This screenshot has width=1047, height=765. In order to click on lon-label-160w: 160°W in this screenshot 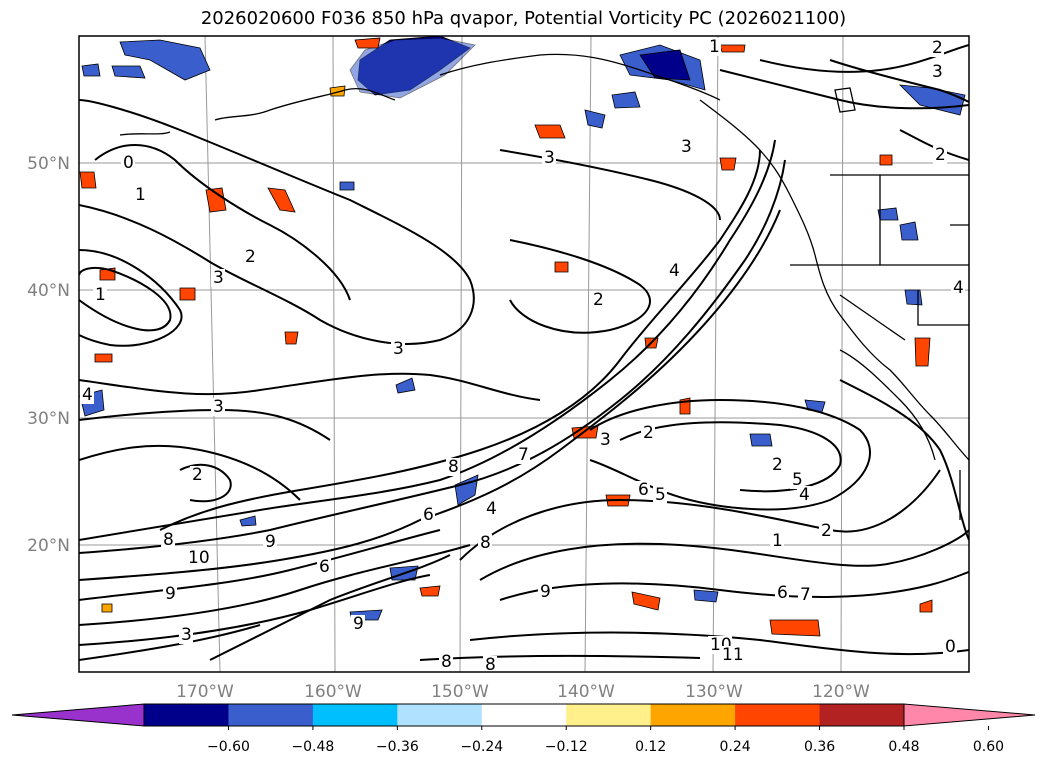, I will do `click(333, 692)`.